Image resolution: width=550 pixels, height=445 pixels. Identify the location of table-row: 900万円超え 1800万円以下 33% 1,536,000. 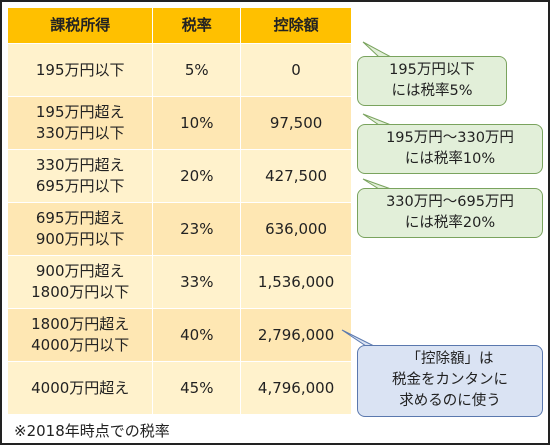
(179, 282).